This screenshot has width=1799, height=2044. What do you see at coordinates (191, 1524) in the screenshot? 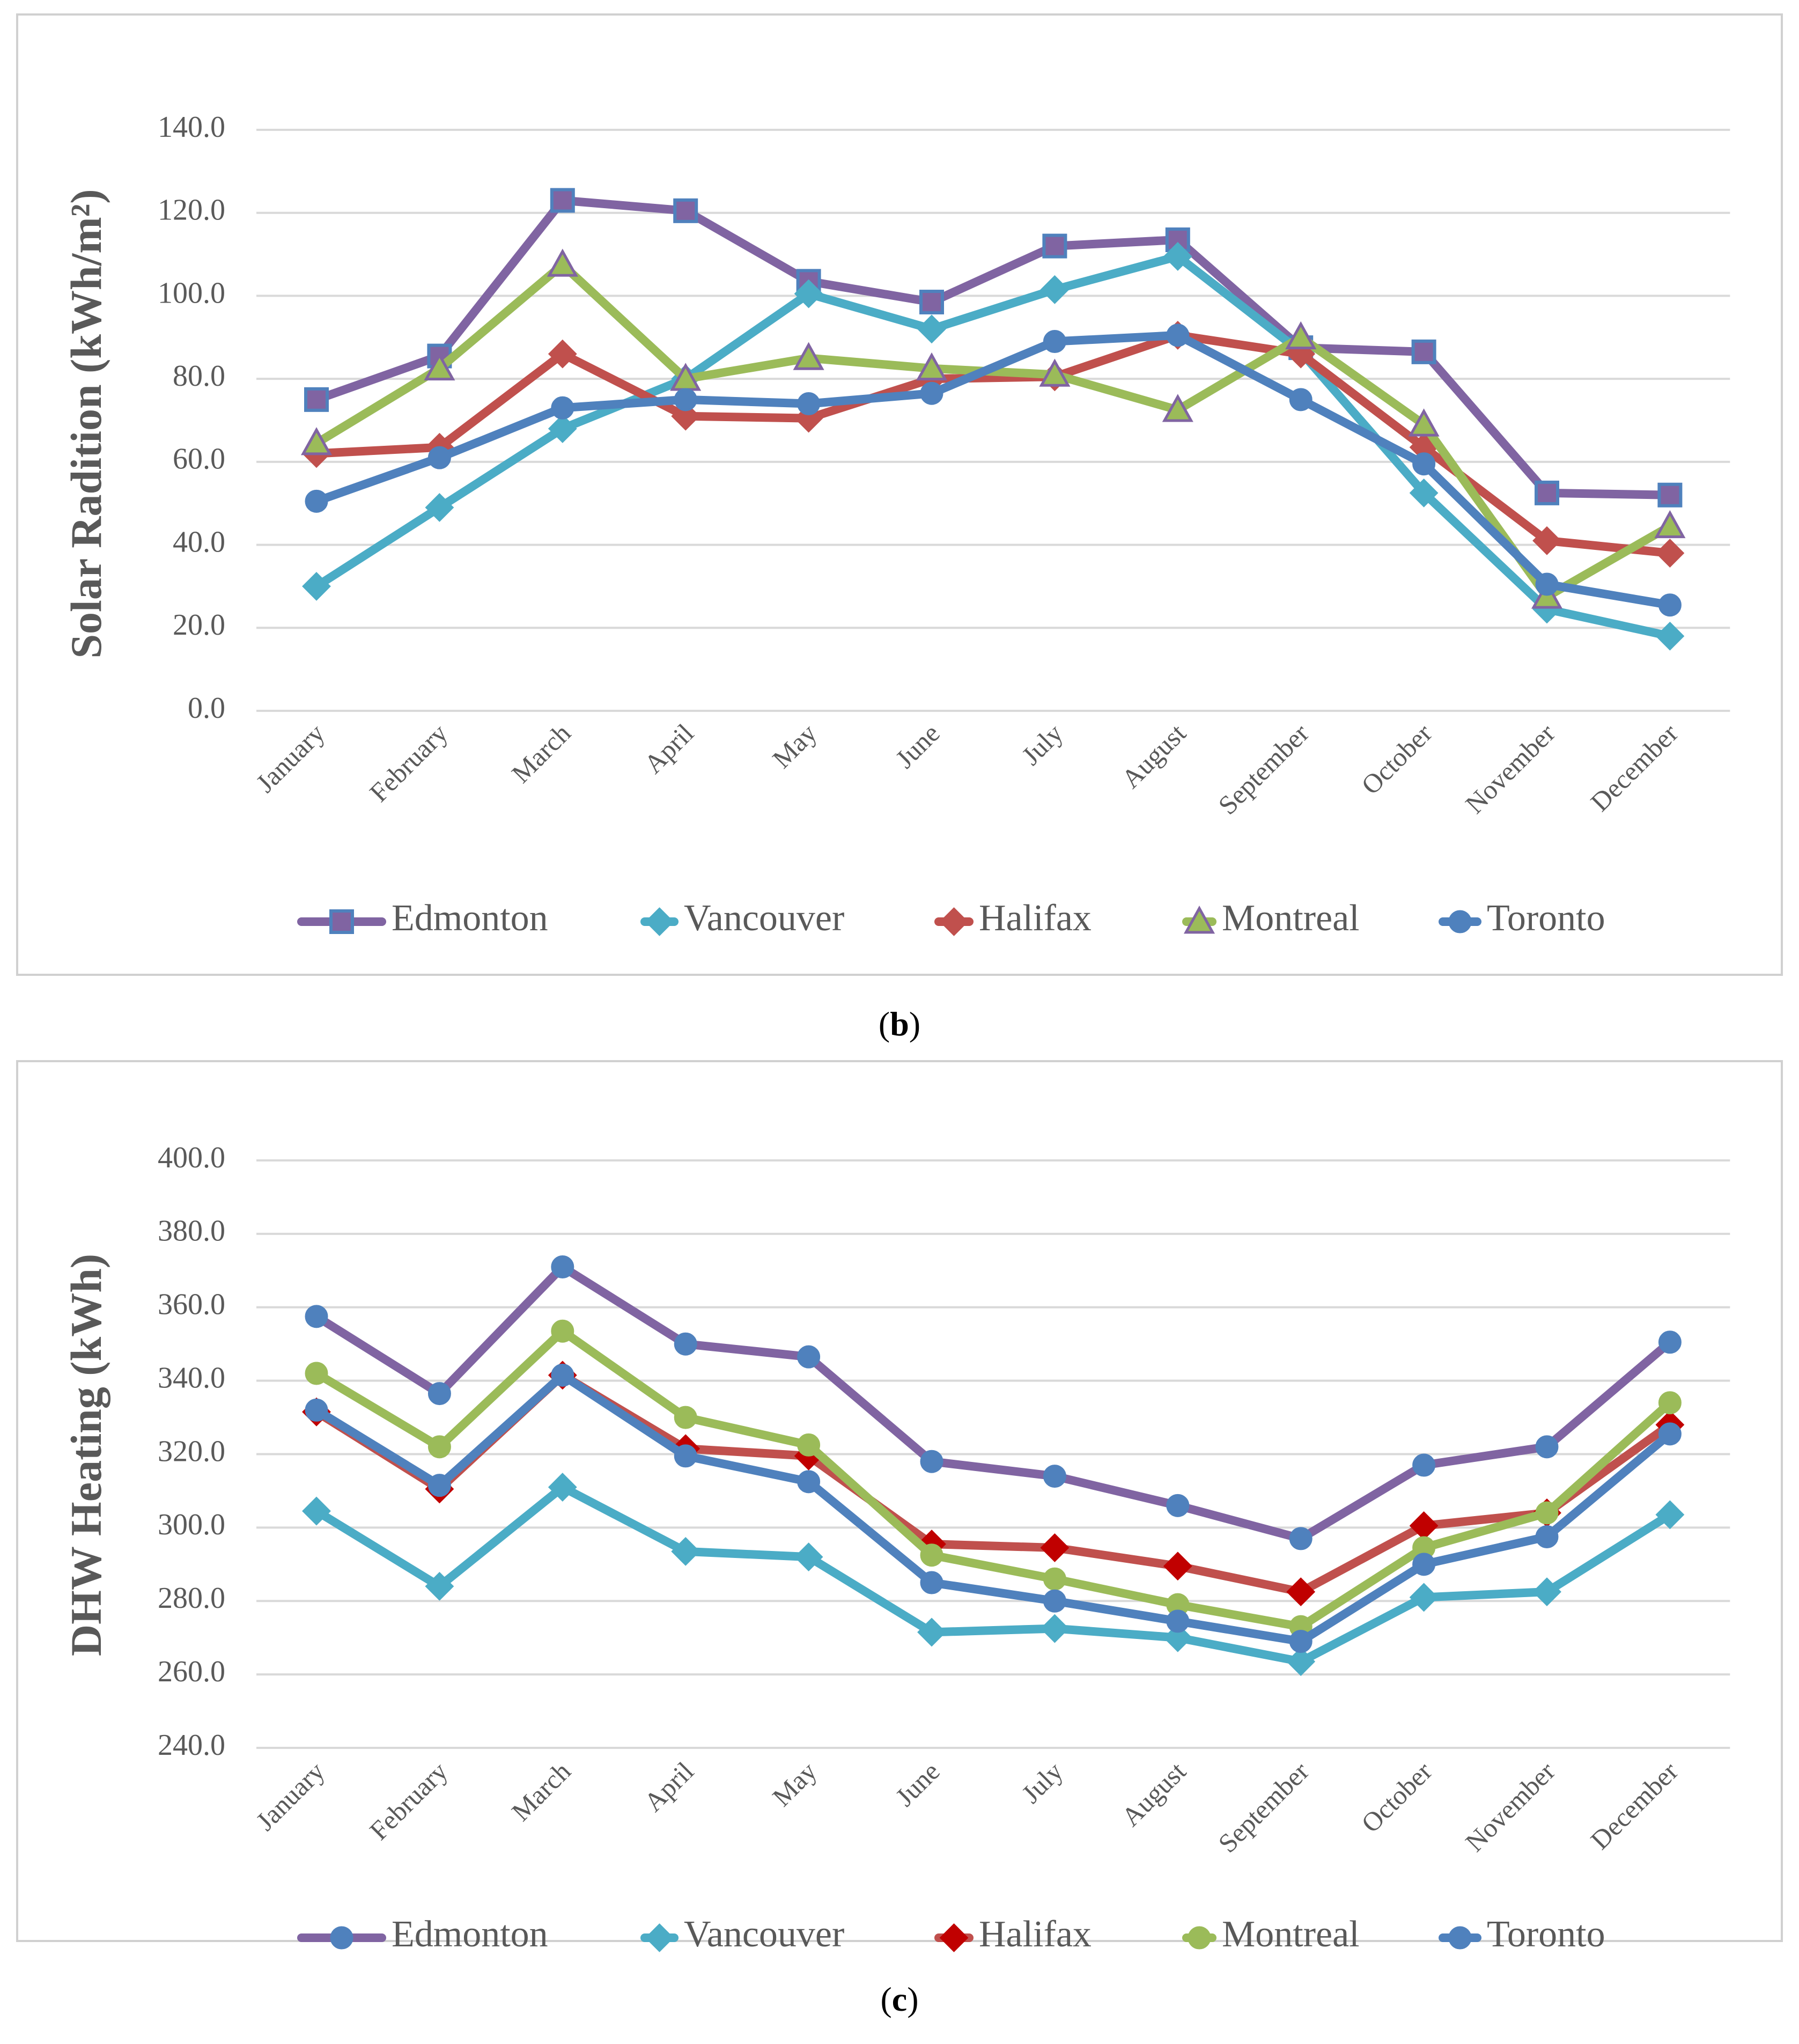
I see `y-tick-label: 300.0` at bounding box center [191, 1524].